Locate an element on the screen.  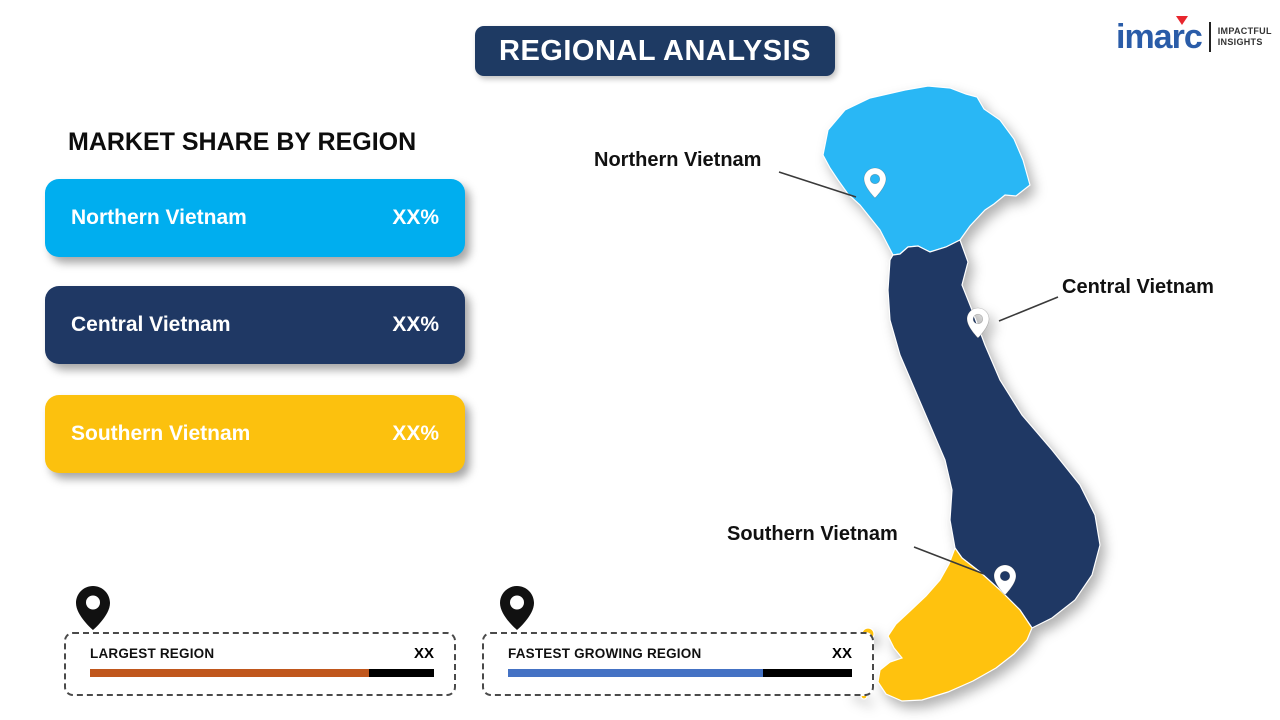
legend-bar-label: Southern Vietnam is located at coordinates (161, 433).